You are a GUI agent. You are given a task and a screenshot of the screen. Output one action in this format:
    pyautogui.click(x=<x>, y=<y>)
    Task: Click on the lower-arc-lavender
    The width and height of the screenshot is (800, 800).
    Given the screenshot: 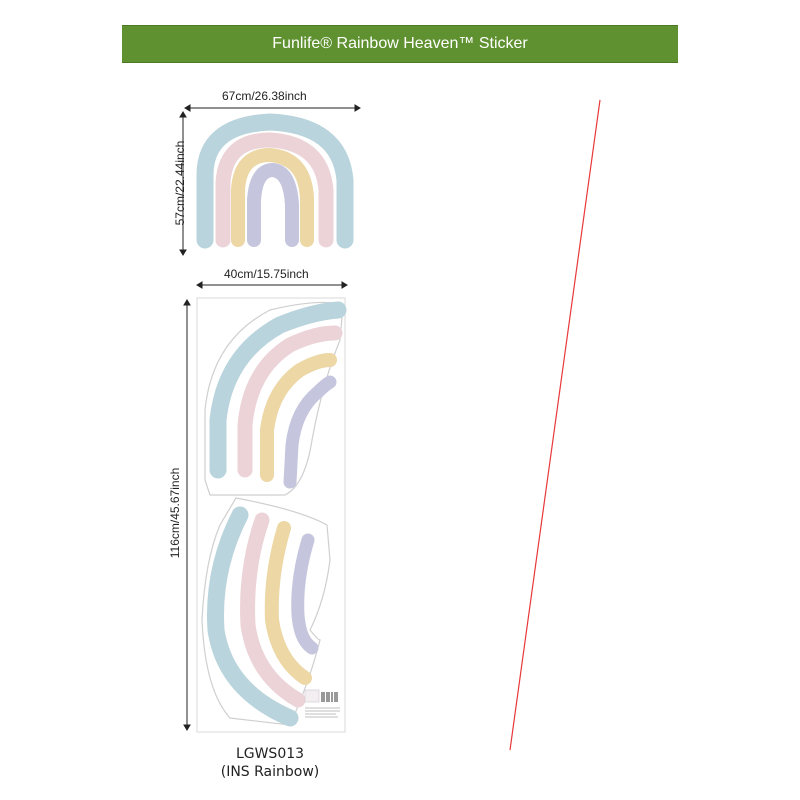 What is the action you would take?
    pyautogui.click(x=305, y=594)
    